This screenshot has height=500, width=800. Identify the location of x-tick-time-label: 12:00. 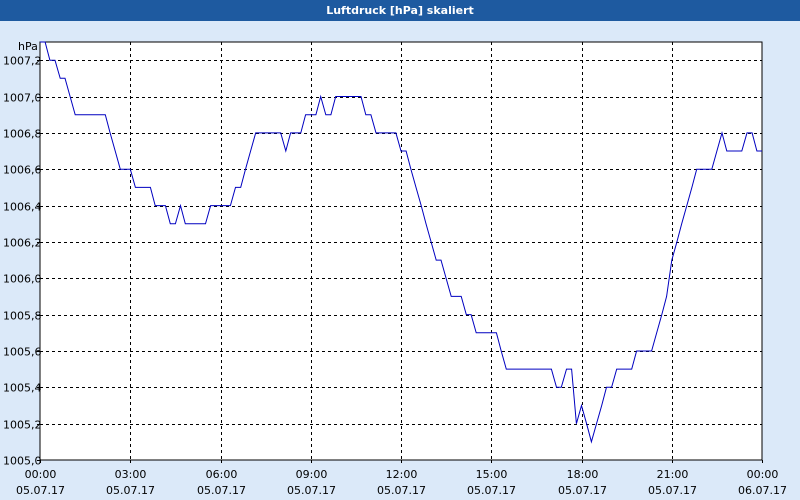
(402, 474).